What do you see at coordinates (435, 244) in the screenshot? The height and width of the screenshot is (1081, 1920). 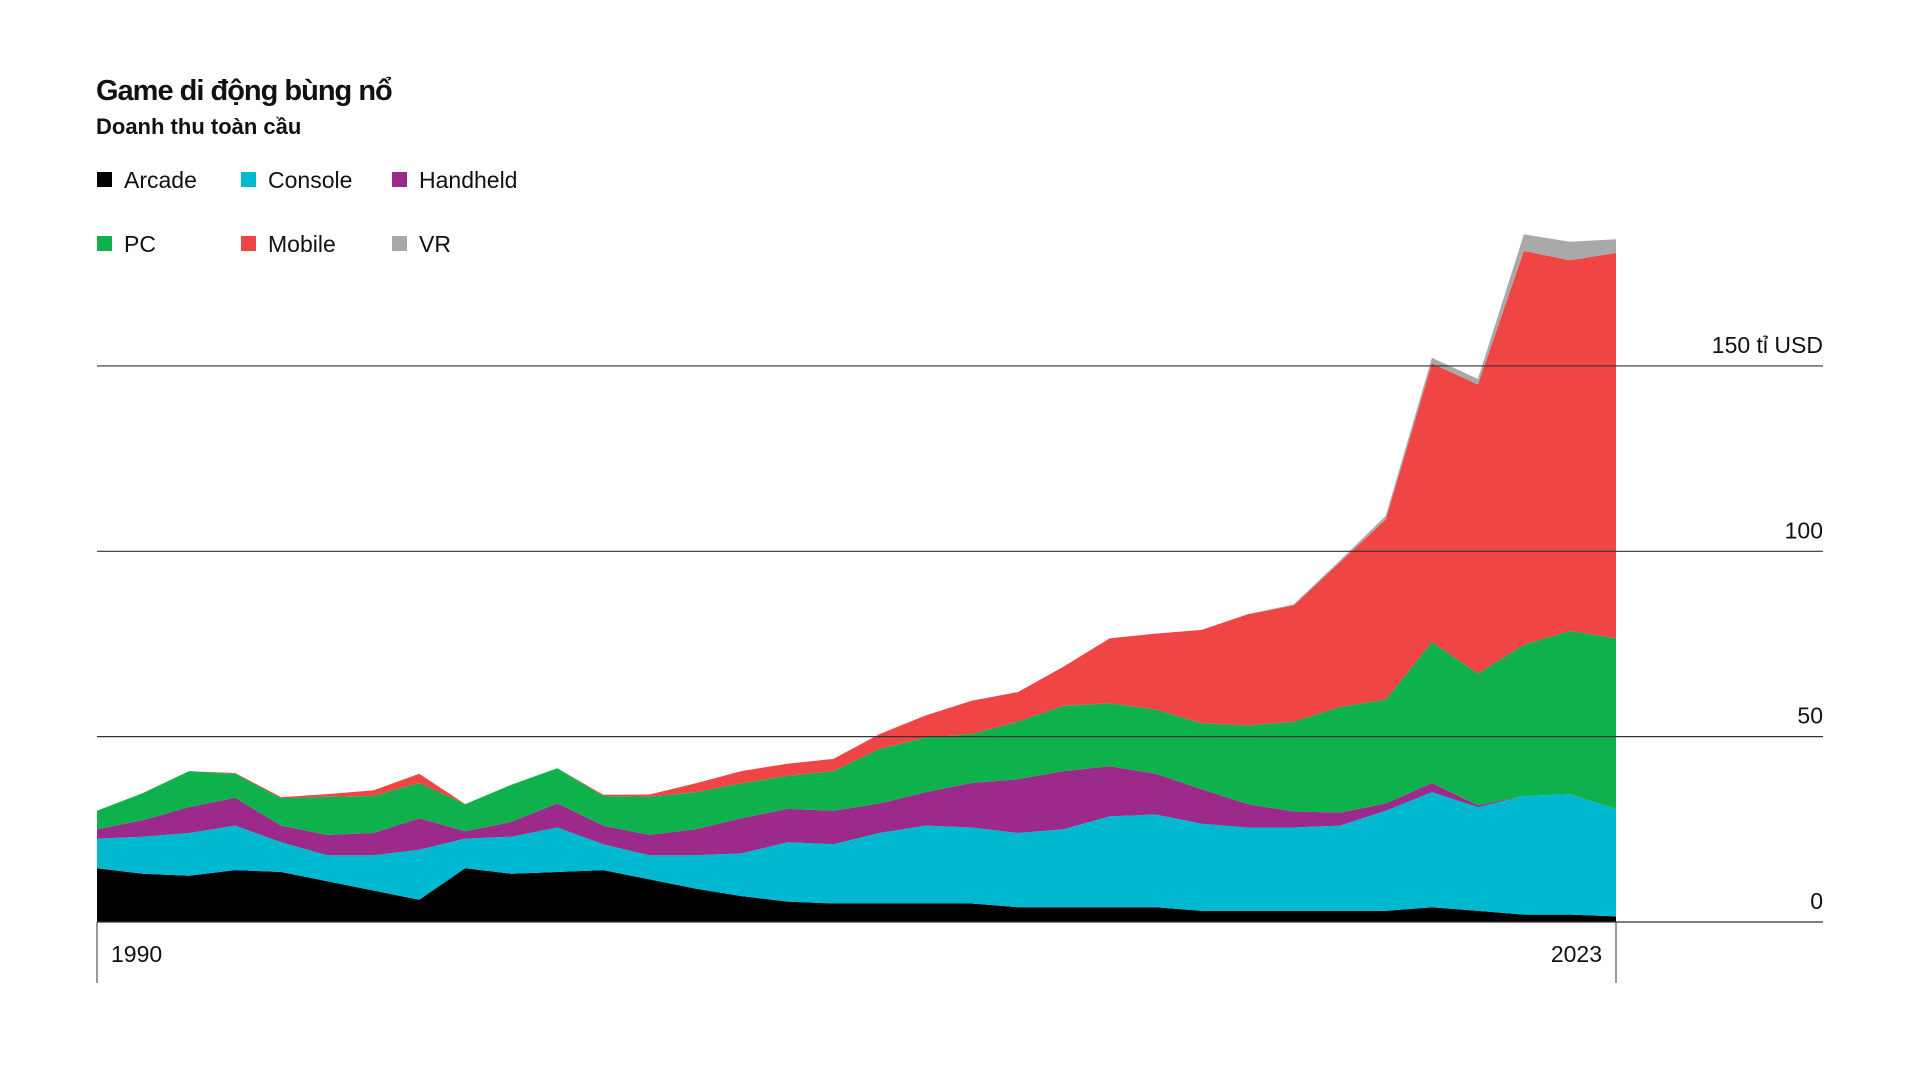 I see `legend-label: VR` at bounding box center [435, 244].